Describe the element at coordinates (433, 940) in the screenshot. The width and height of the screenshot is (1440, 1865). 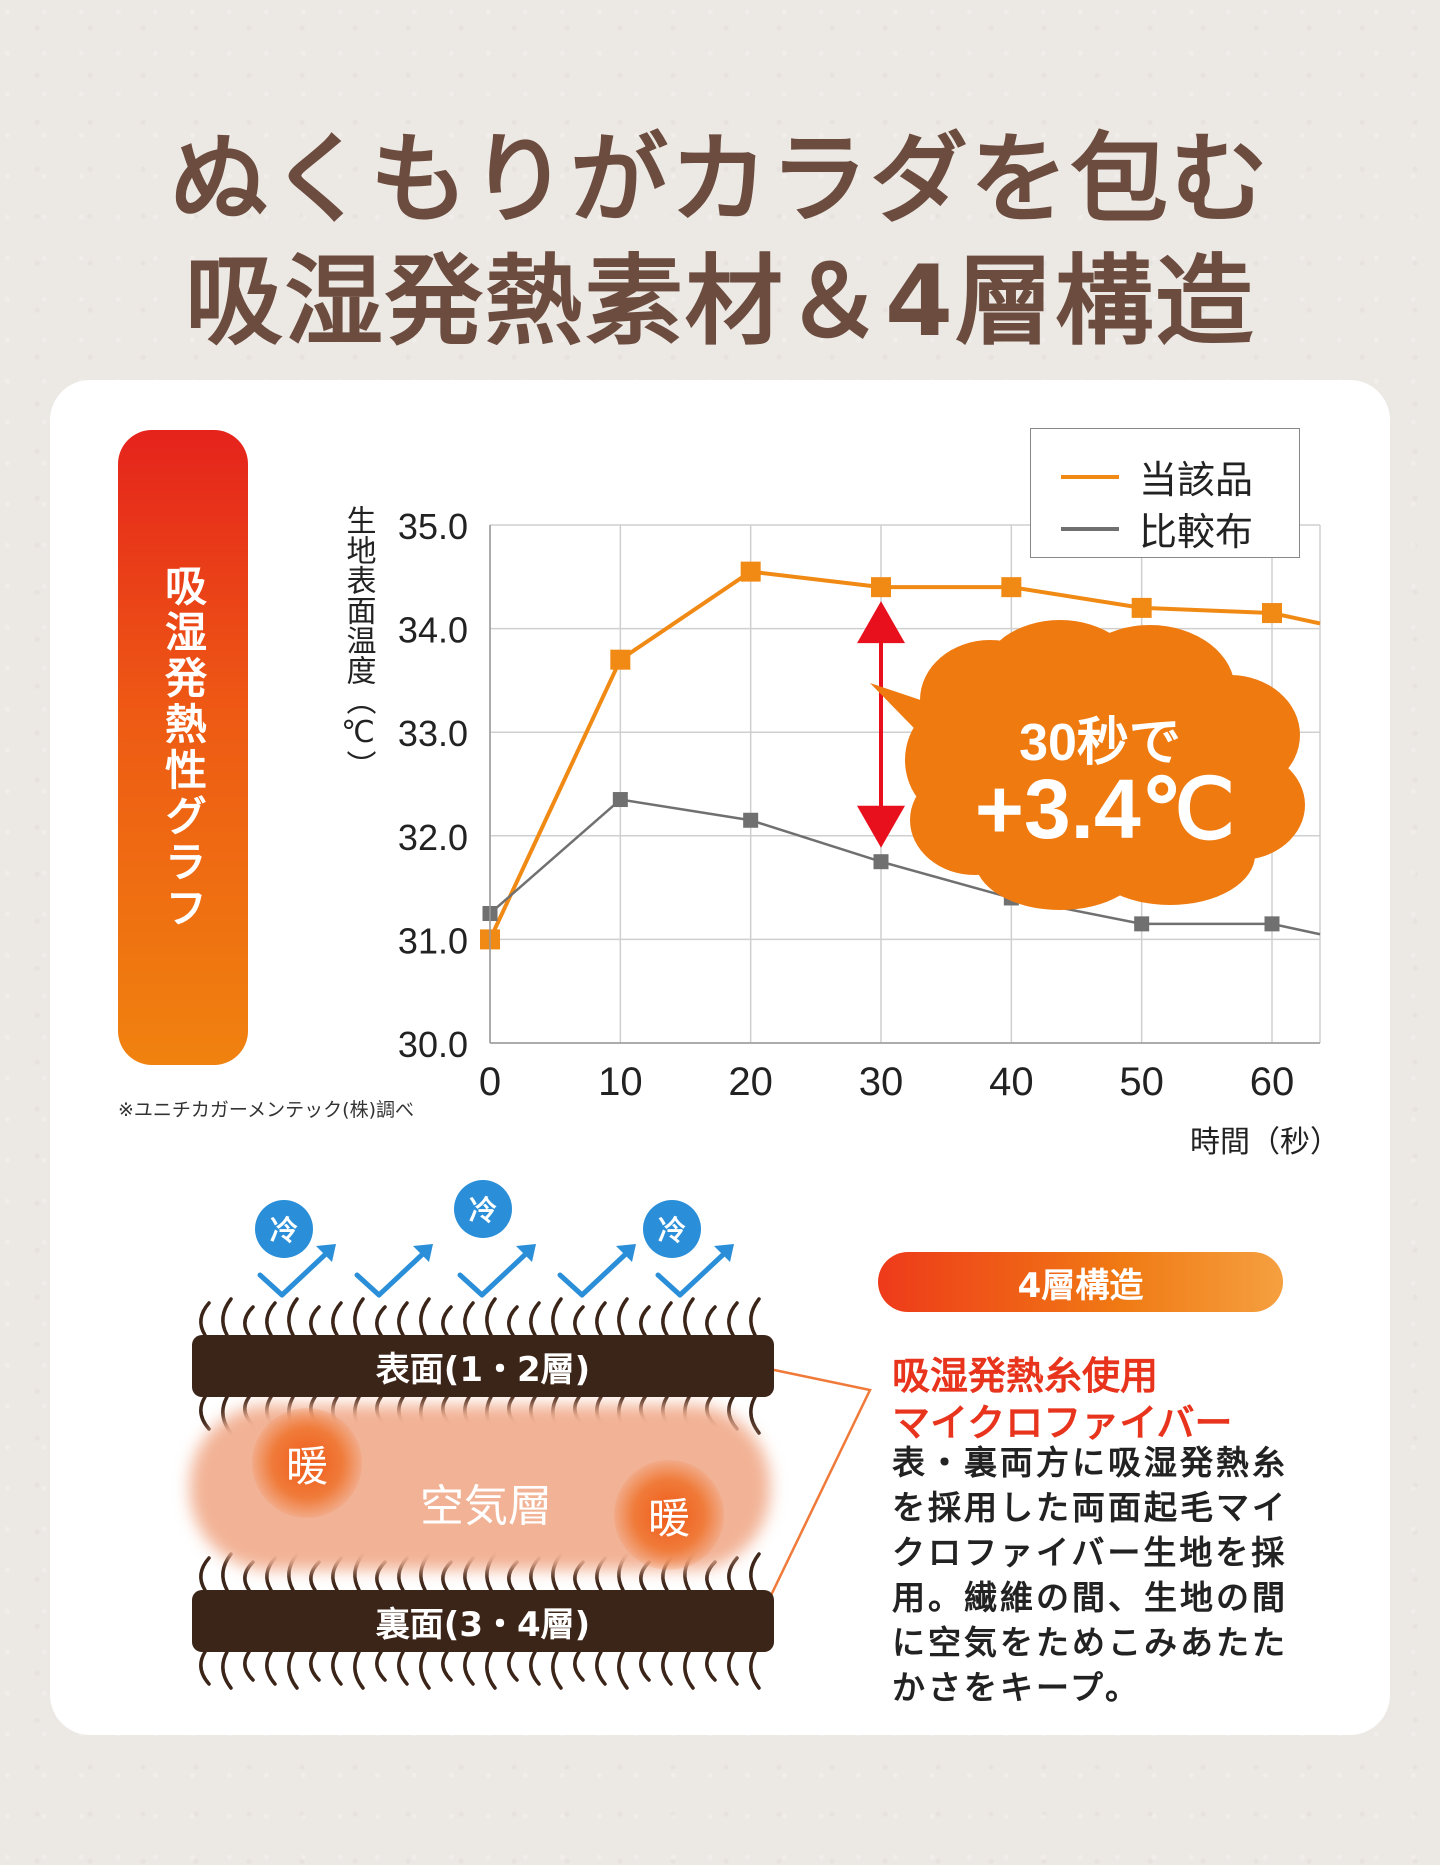
I see `y-tick-label: 31.0` at that location.